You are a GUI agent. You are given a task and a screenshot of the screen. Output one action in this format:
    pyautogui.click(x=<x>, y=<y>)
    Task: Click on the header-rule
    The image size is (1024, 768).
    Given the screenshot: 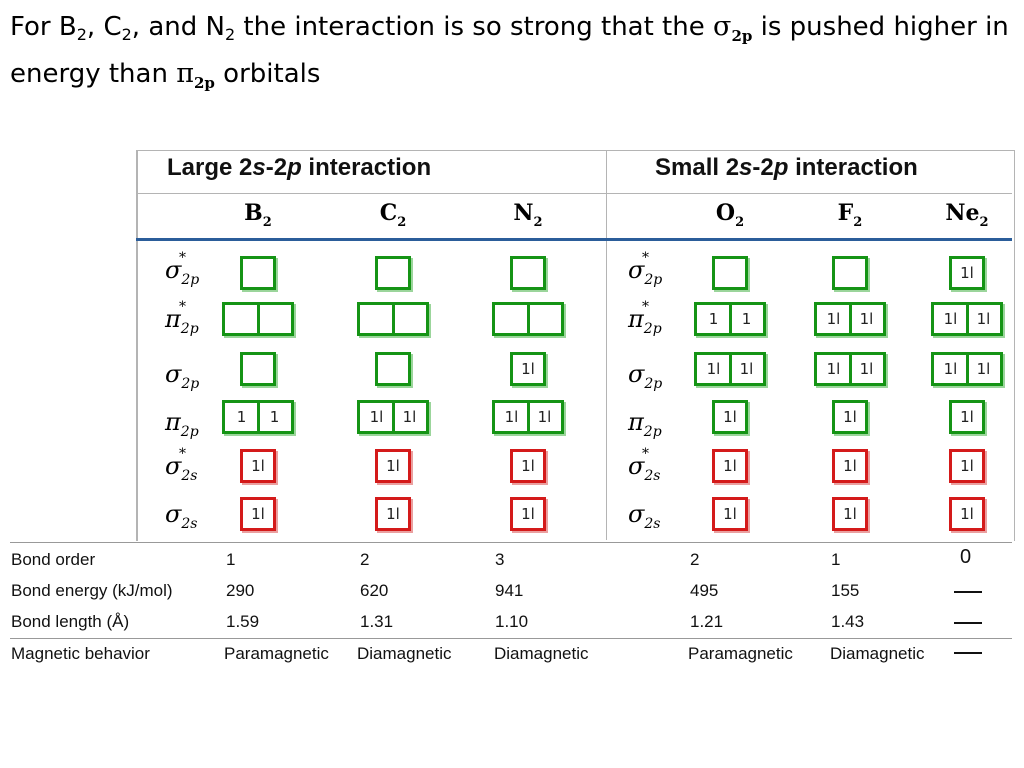 What is the action you would take?
    pyautogui.click(x=574, y=193)
    